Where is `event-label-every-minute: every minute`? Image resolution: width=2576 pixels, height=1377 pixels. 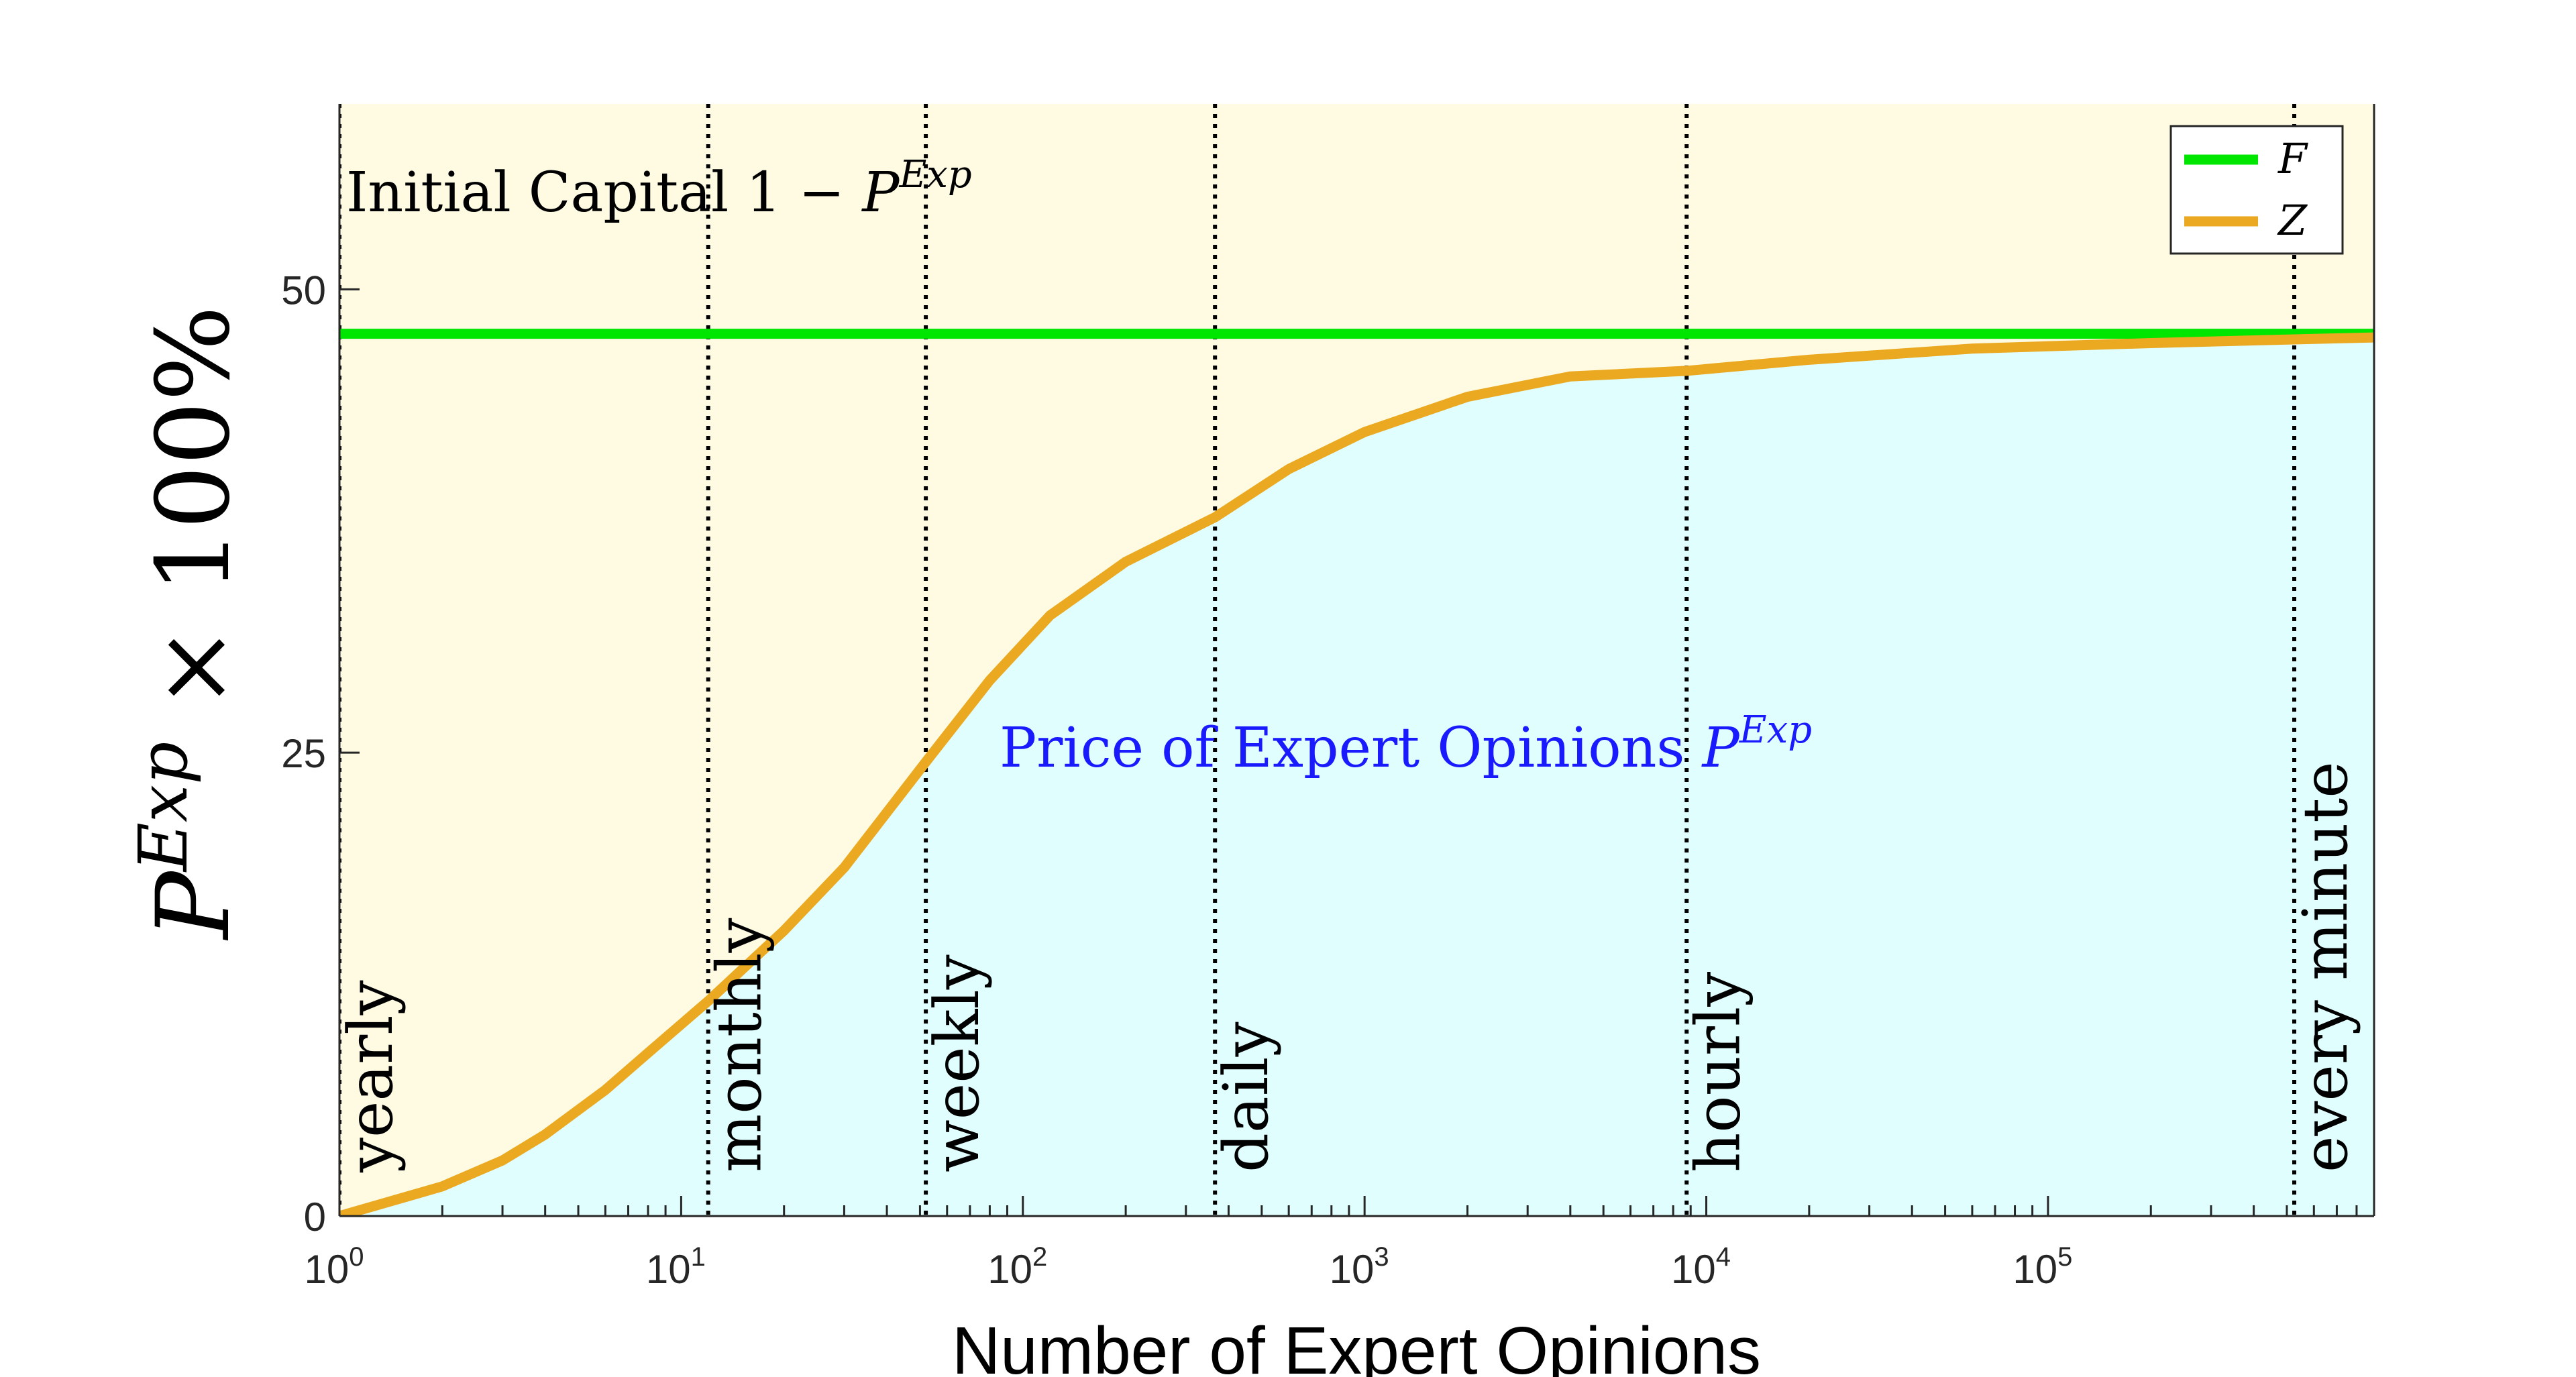 event-label-every-minute: every minute is located at coordinates (2325, 966).